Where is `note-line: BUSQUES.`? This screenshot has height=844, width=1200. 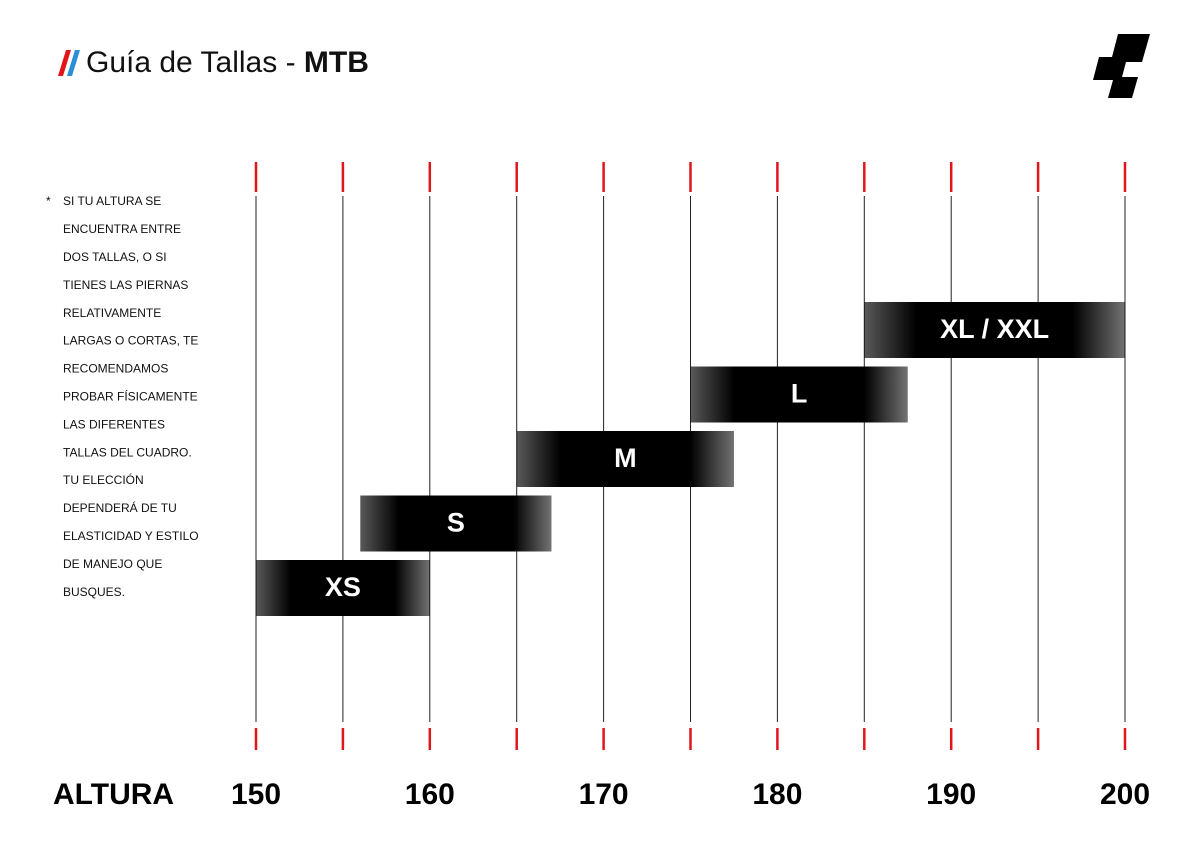
note-line: BUSQUES. is located at coordinates (94, 592).